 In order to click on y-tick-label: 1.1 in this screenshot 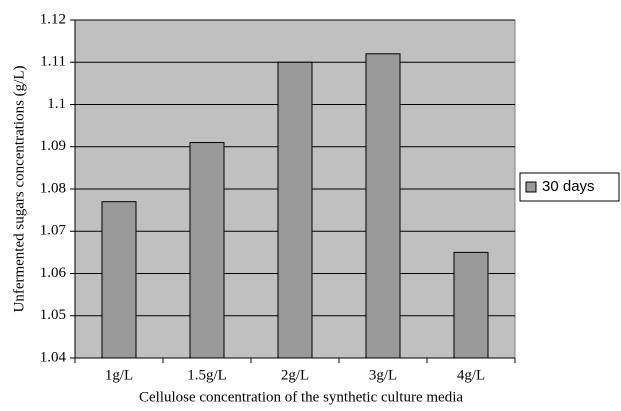, I will do `click(56, 104)`.